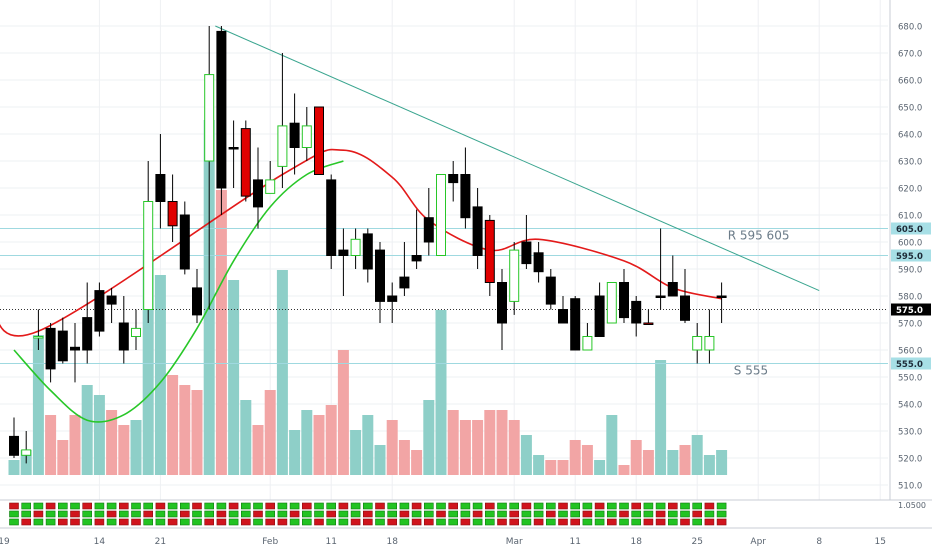 This screenshot has height=554, width=932. What do you see at coordinates (759, 235) in the screenshot?
I see `annotation-label: R 595 605` at bounding box center [759, 235].